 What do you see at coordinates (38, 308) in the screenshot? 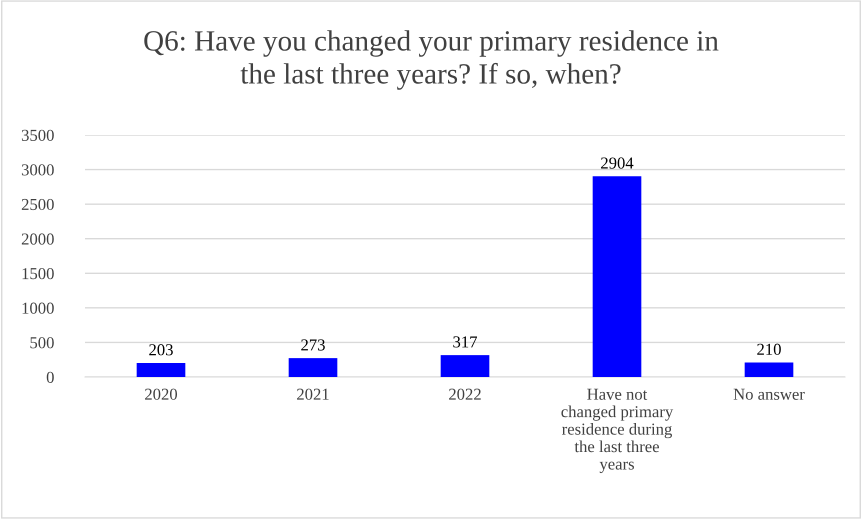
I see `y-tick-label: 1000` at bounding box center [38, 308].